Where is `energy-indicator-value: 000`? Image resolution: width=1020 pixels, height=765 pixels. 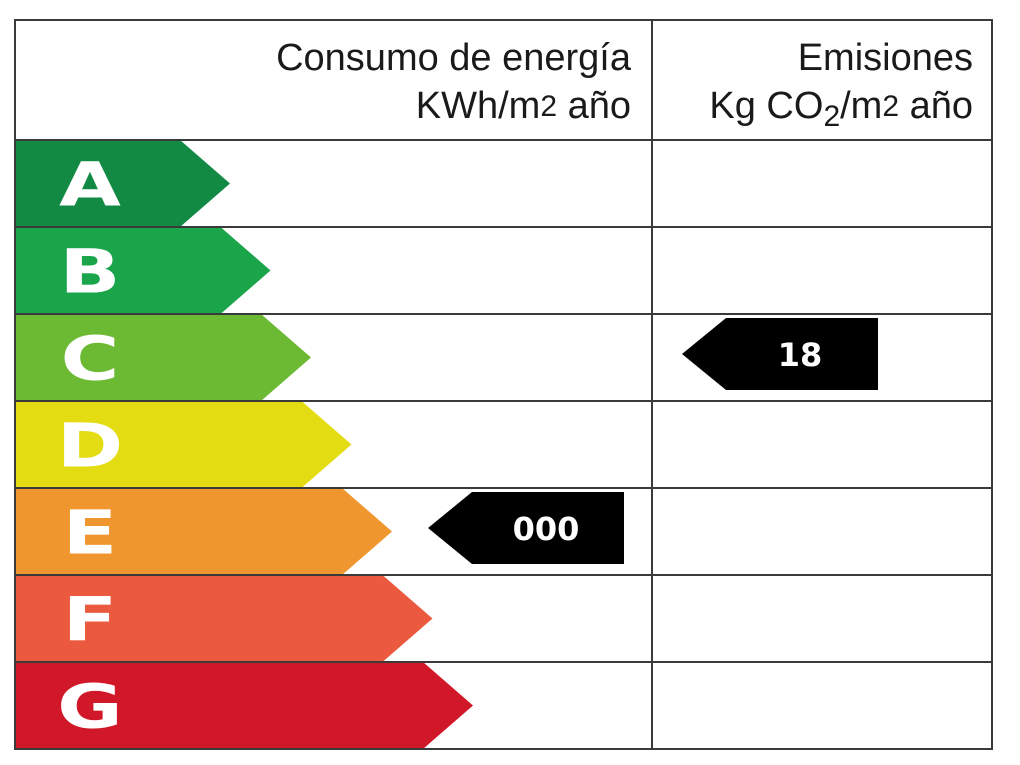 energy-indicator-value: 000 is located at coordinates (546, 529).